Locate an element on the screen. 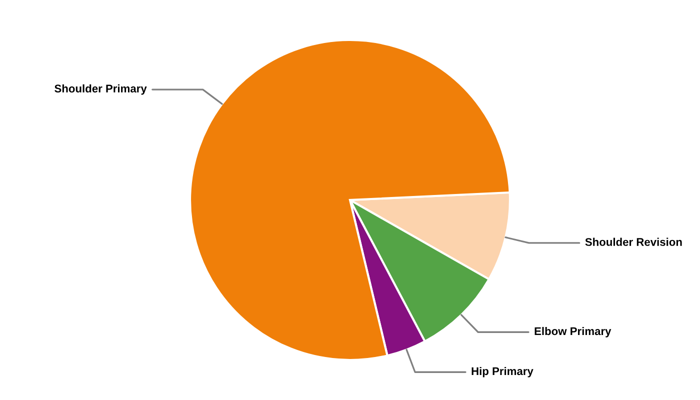 The width and height of the screenshot is (700, 400). slice-label: Elbow Primary is located at coordinates (573, 332).